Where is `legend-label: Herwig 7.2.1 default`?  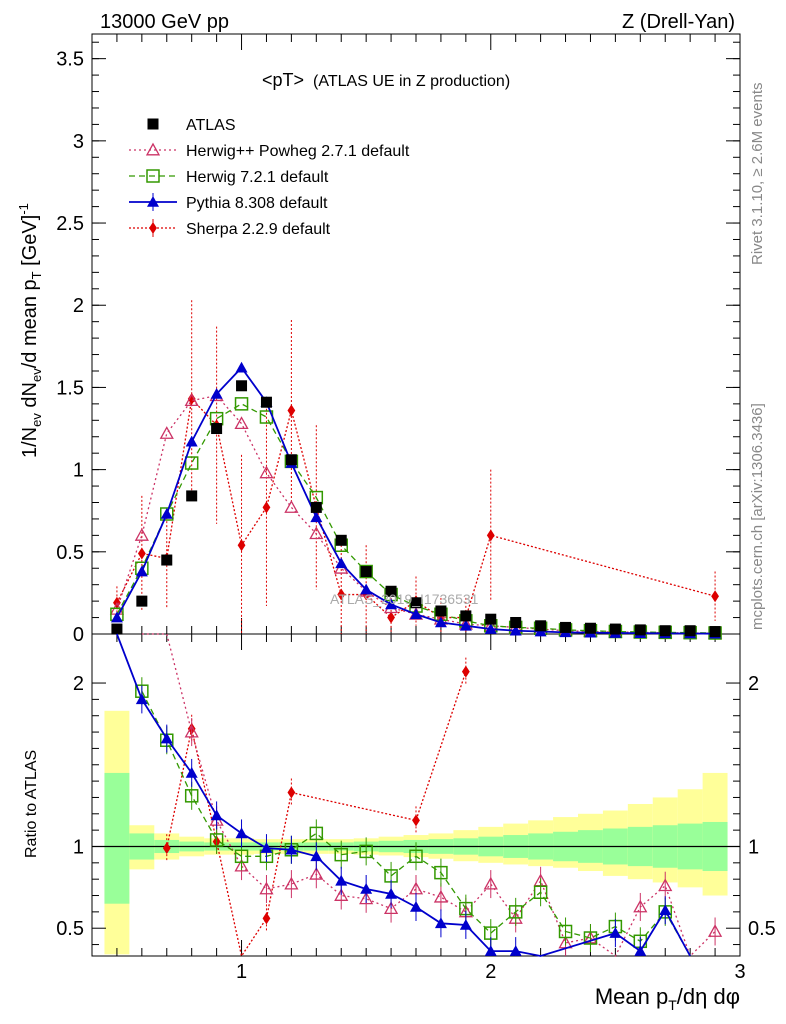 legend-label: Herwig 7.2.1 default is located at coordinates (257, 177).